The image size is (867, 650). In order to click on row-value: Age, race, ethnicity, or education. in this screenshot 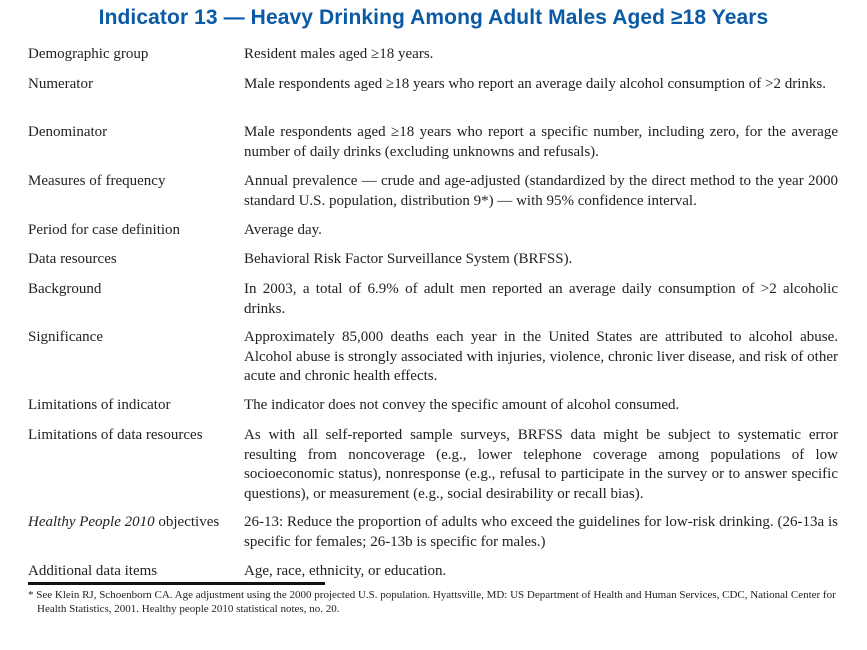, I will do `click(345, 571)`.